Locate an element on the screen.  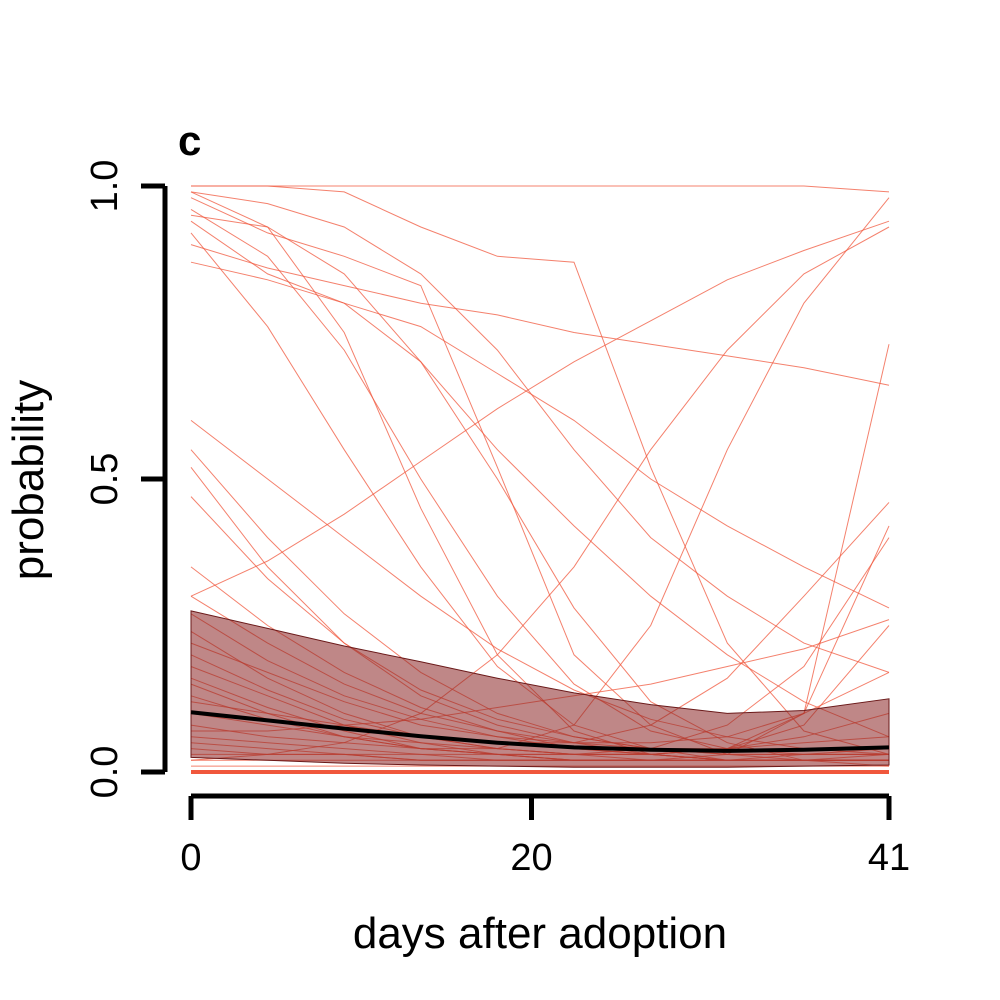
x-tick-label: 41 is located at coordinates (889, 858).